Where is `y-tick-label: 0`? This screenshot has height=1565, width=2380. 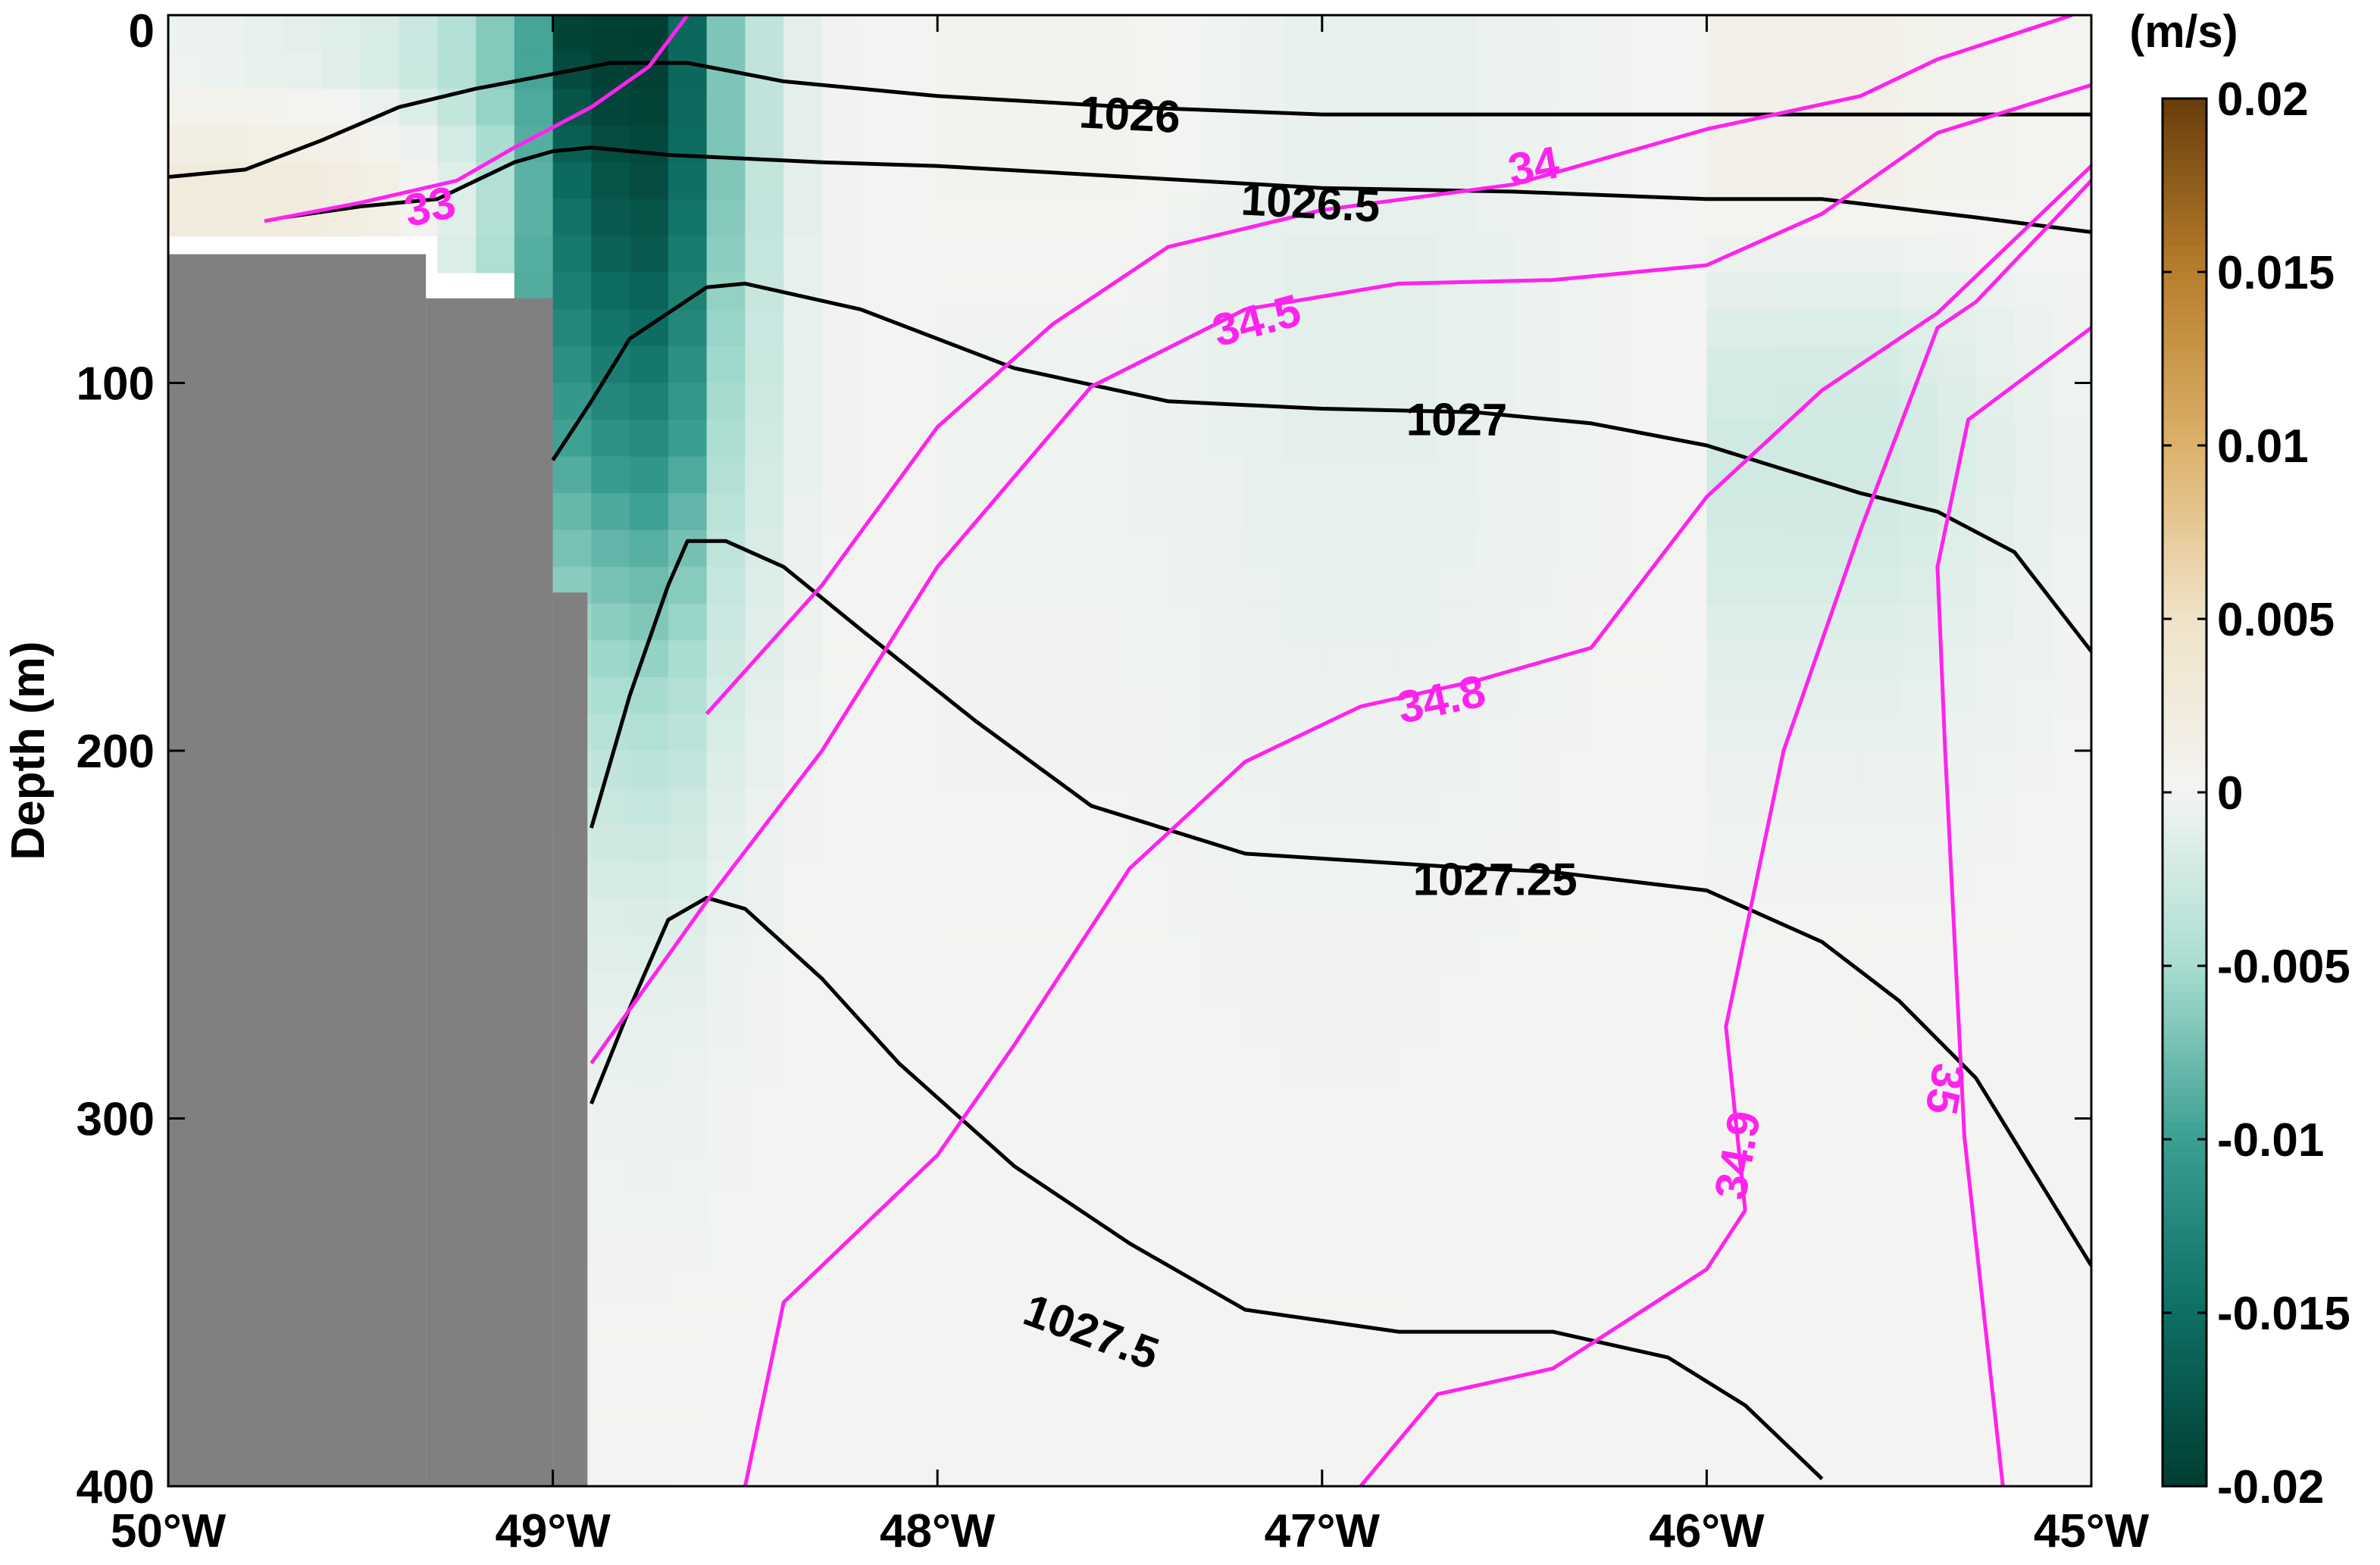
y-tick-label: 0 is located at coordinates (142, 32).